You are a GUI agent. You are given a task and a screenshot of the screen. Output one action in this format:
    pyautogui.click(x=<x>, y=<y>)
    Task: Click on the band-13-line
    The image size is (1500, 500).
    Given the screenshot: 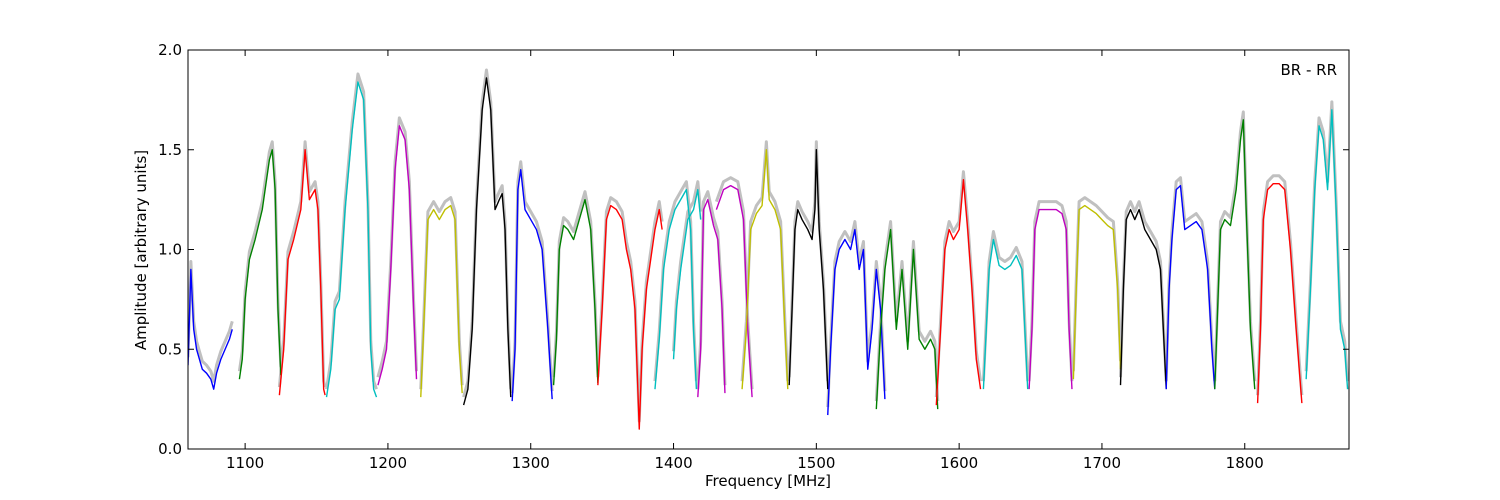 What is the action you would take?
    pyautogui.click(x=711, y=298)
    